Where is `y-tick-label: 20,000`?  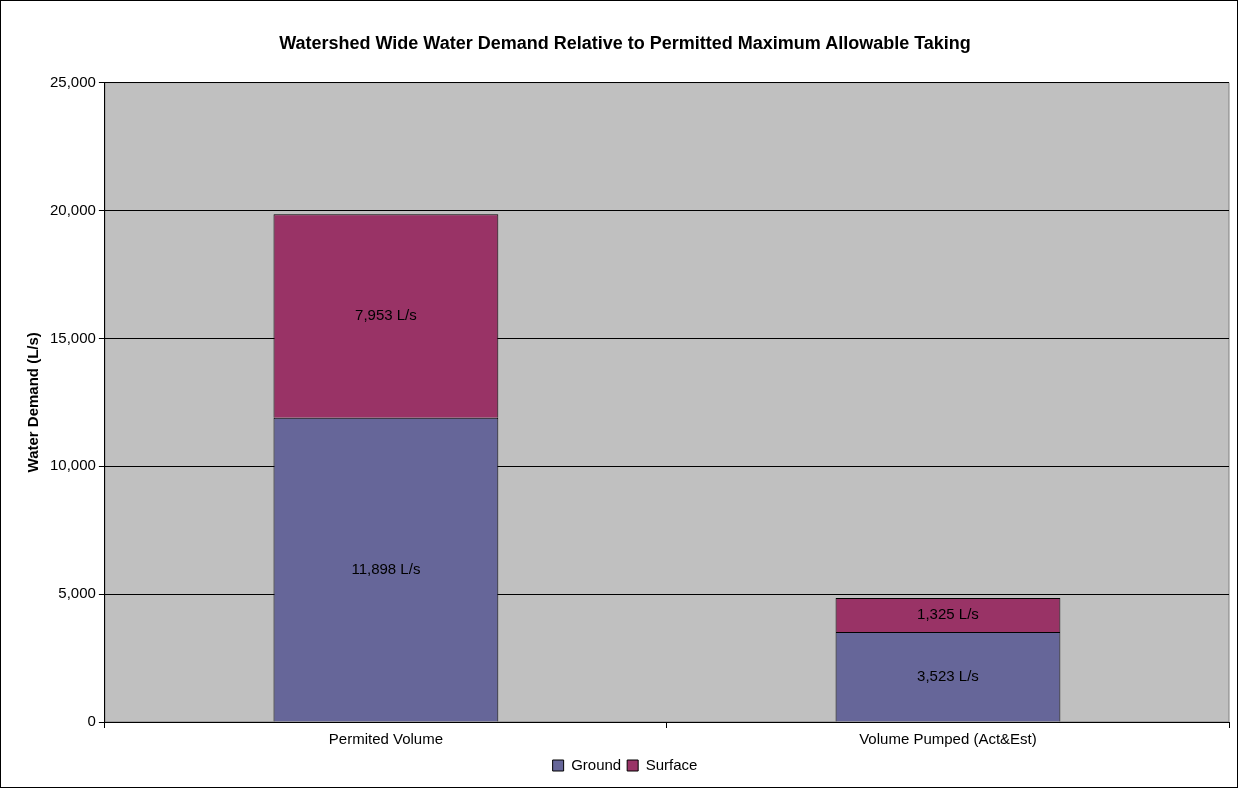
y-tick-label: 20,000 is located at coordinates (72, 209).